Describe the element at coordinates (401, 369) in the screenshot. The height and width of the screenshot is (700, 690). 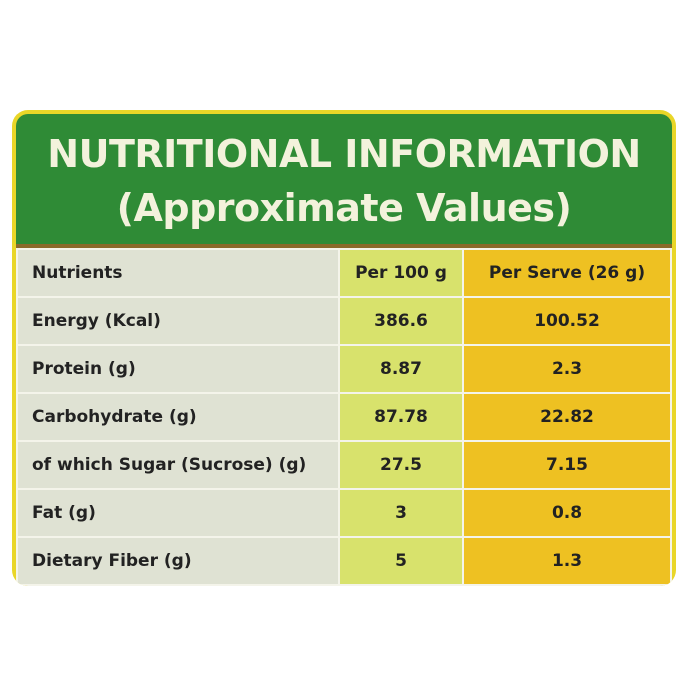
I see `value-cell: 8.87` at that location.